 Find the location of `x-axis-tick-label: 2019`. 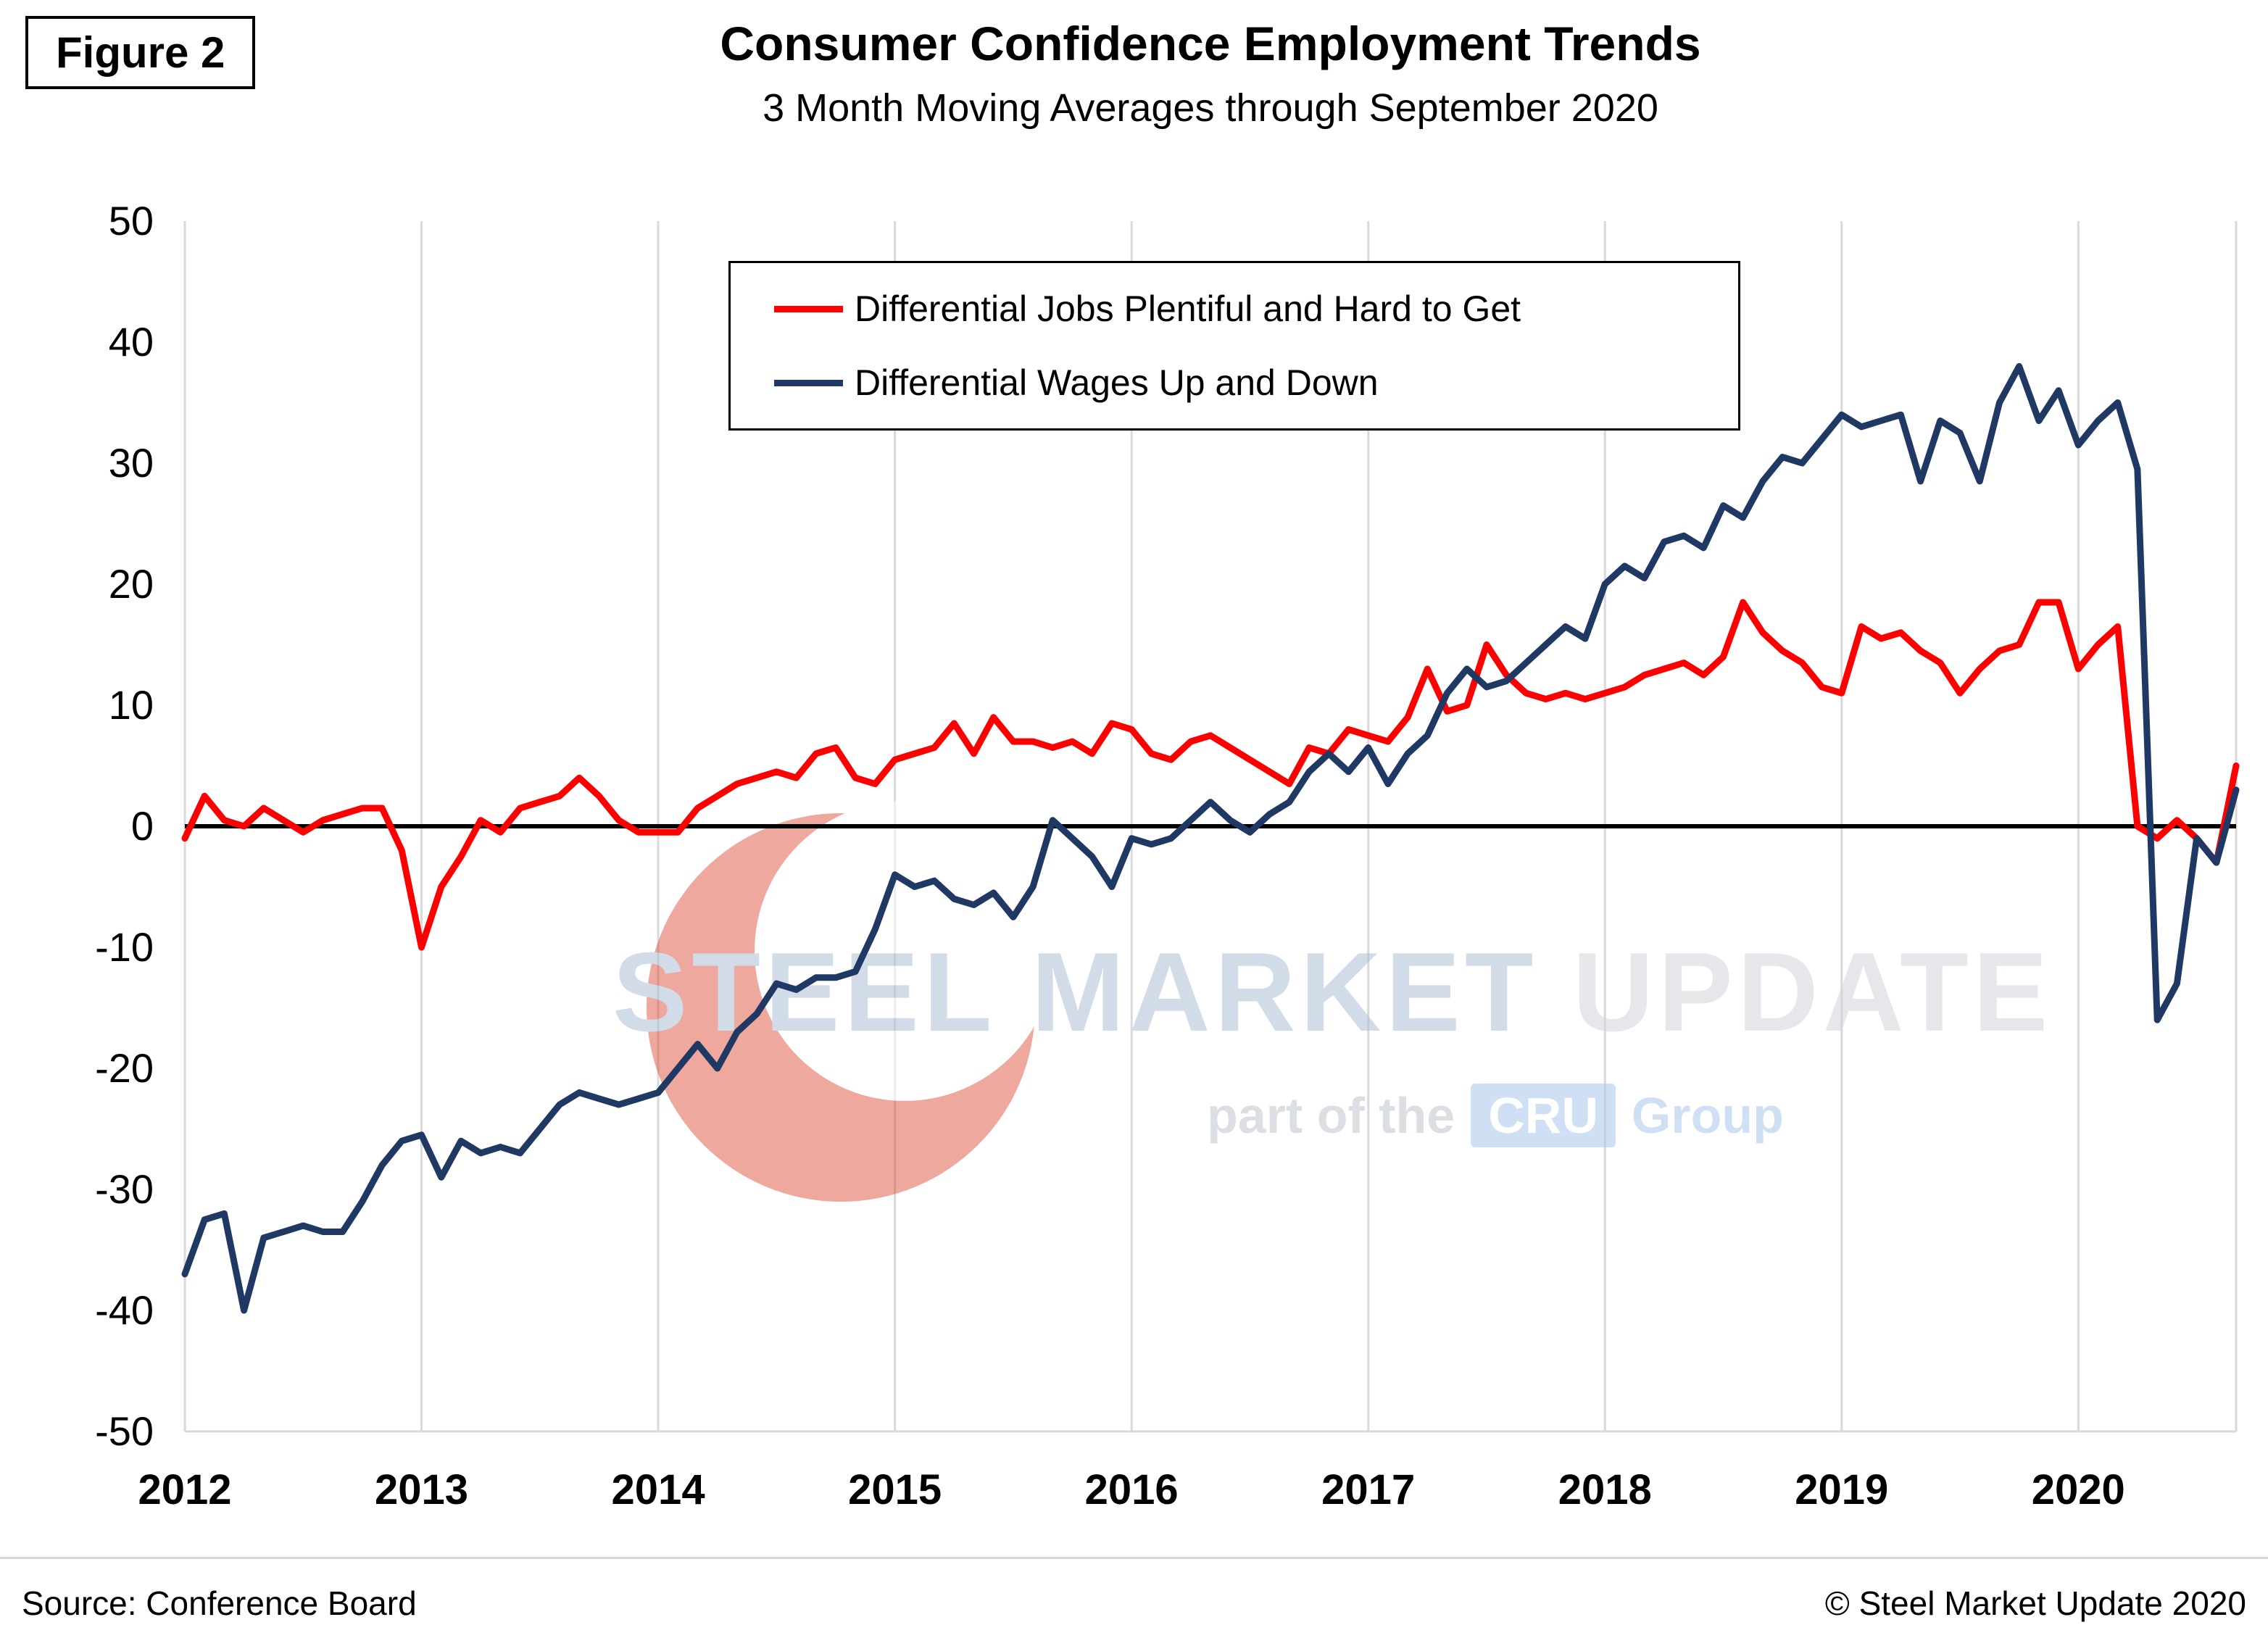

x-axis-tick-label: 2019 is located at coordinates (1841, 1490).